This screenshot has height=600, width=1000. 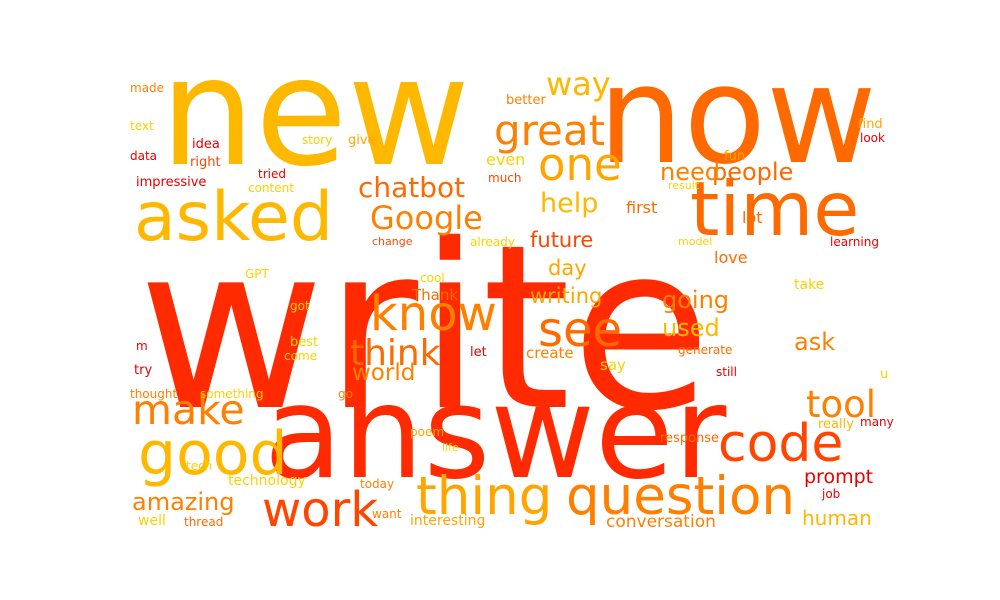 I want to click on word-interesting: interesting, so click(x=448, y=521).